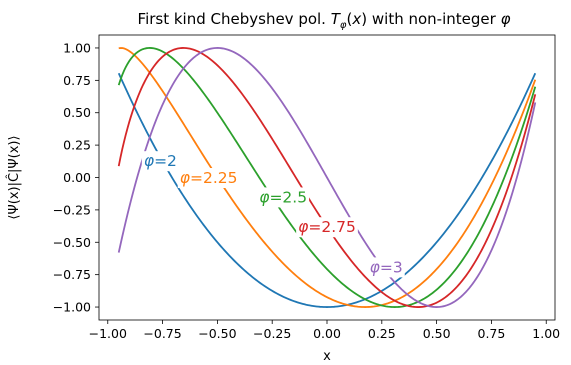  What do you see at coordinates (217, 333) in the screenshot?
I see `x-tick-label: −0.50` at bounding box center [217, 333].